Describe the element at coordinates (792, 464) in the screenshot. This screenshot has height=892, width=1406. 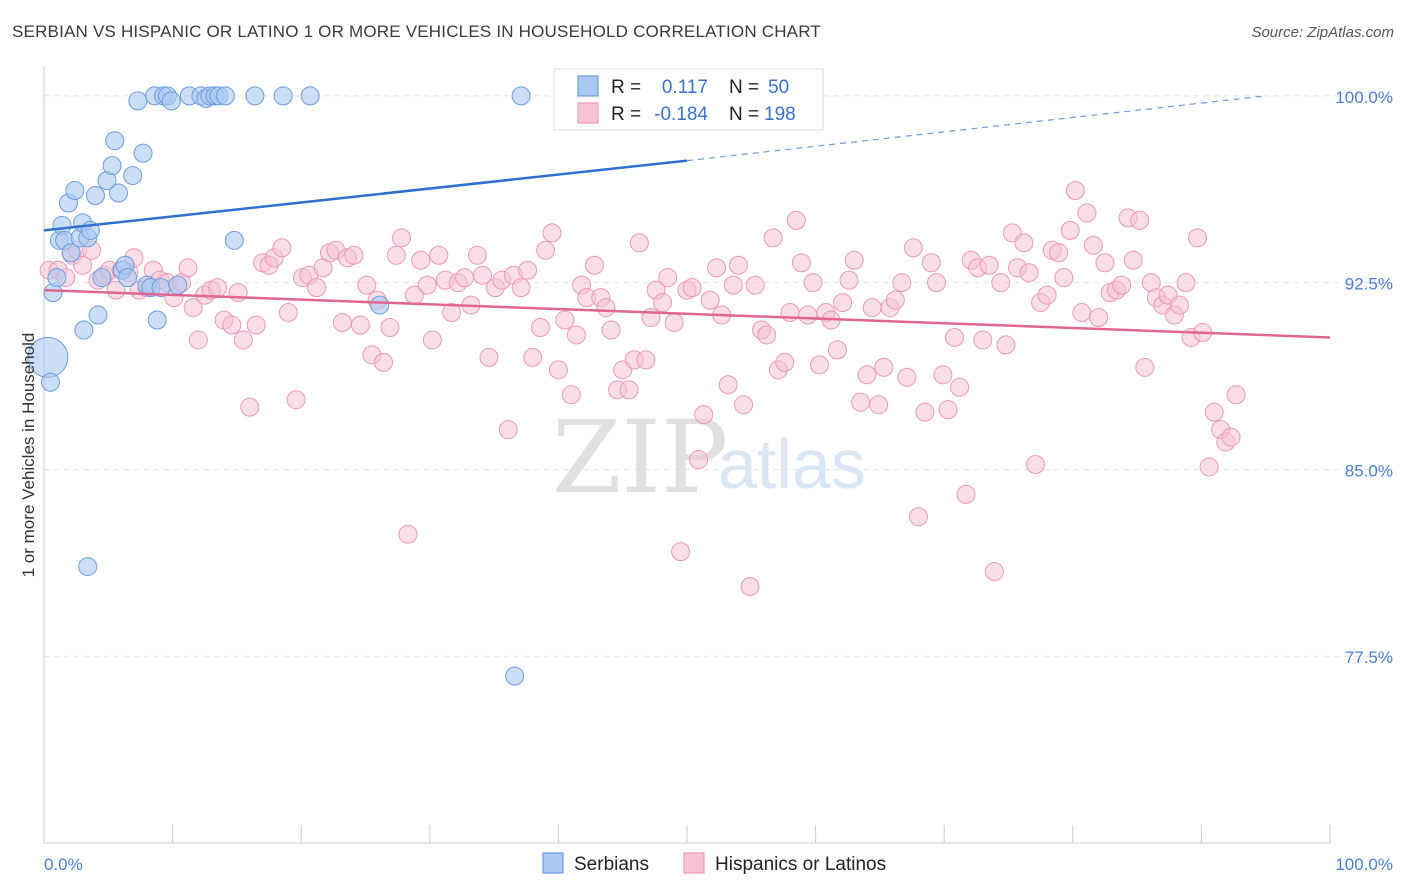
I see `watermark-atlas: atlas` at that location.